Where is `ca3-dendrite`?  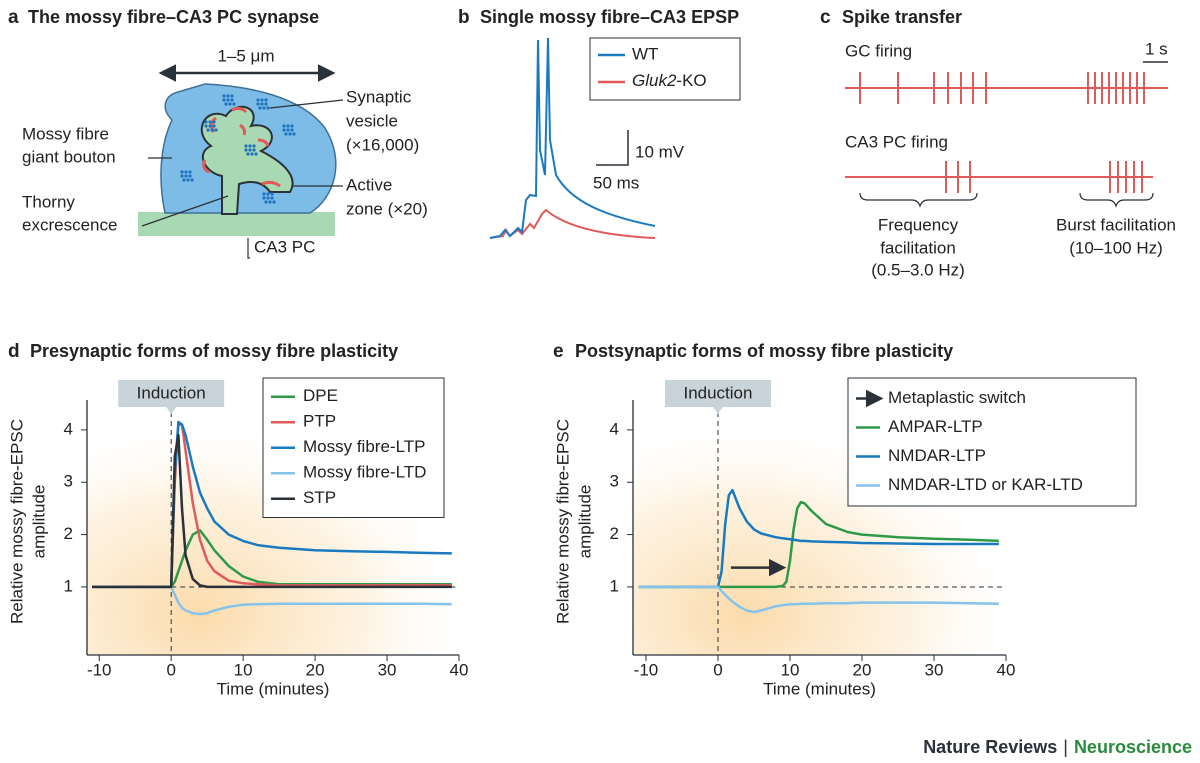
ca3-dendrite is located at coordinates (236, 224).